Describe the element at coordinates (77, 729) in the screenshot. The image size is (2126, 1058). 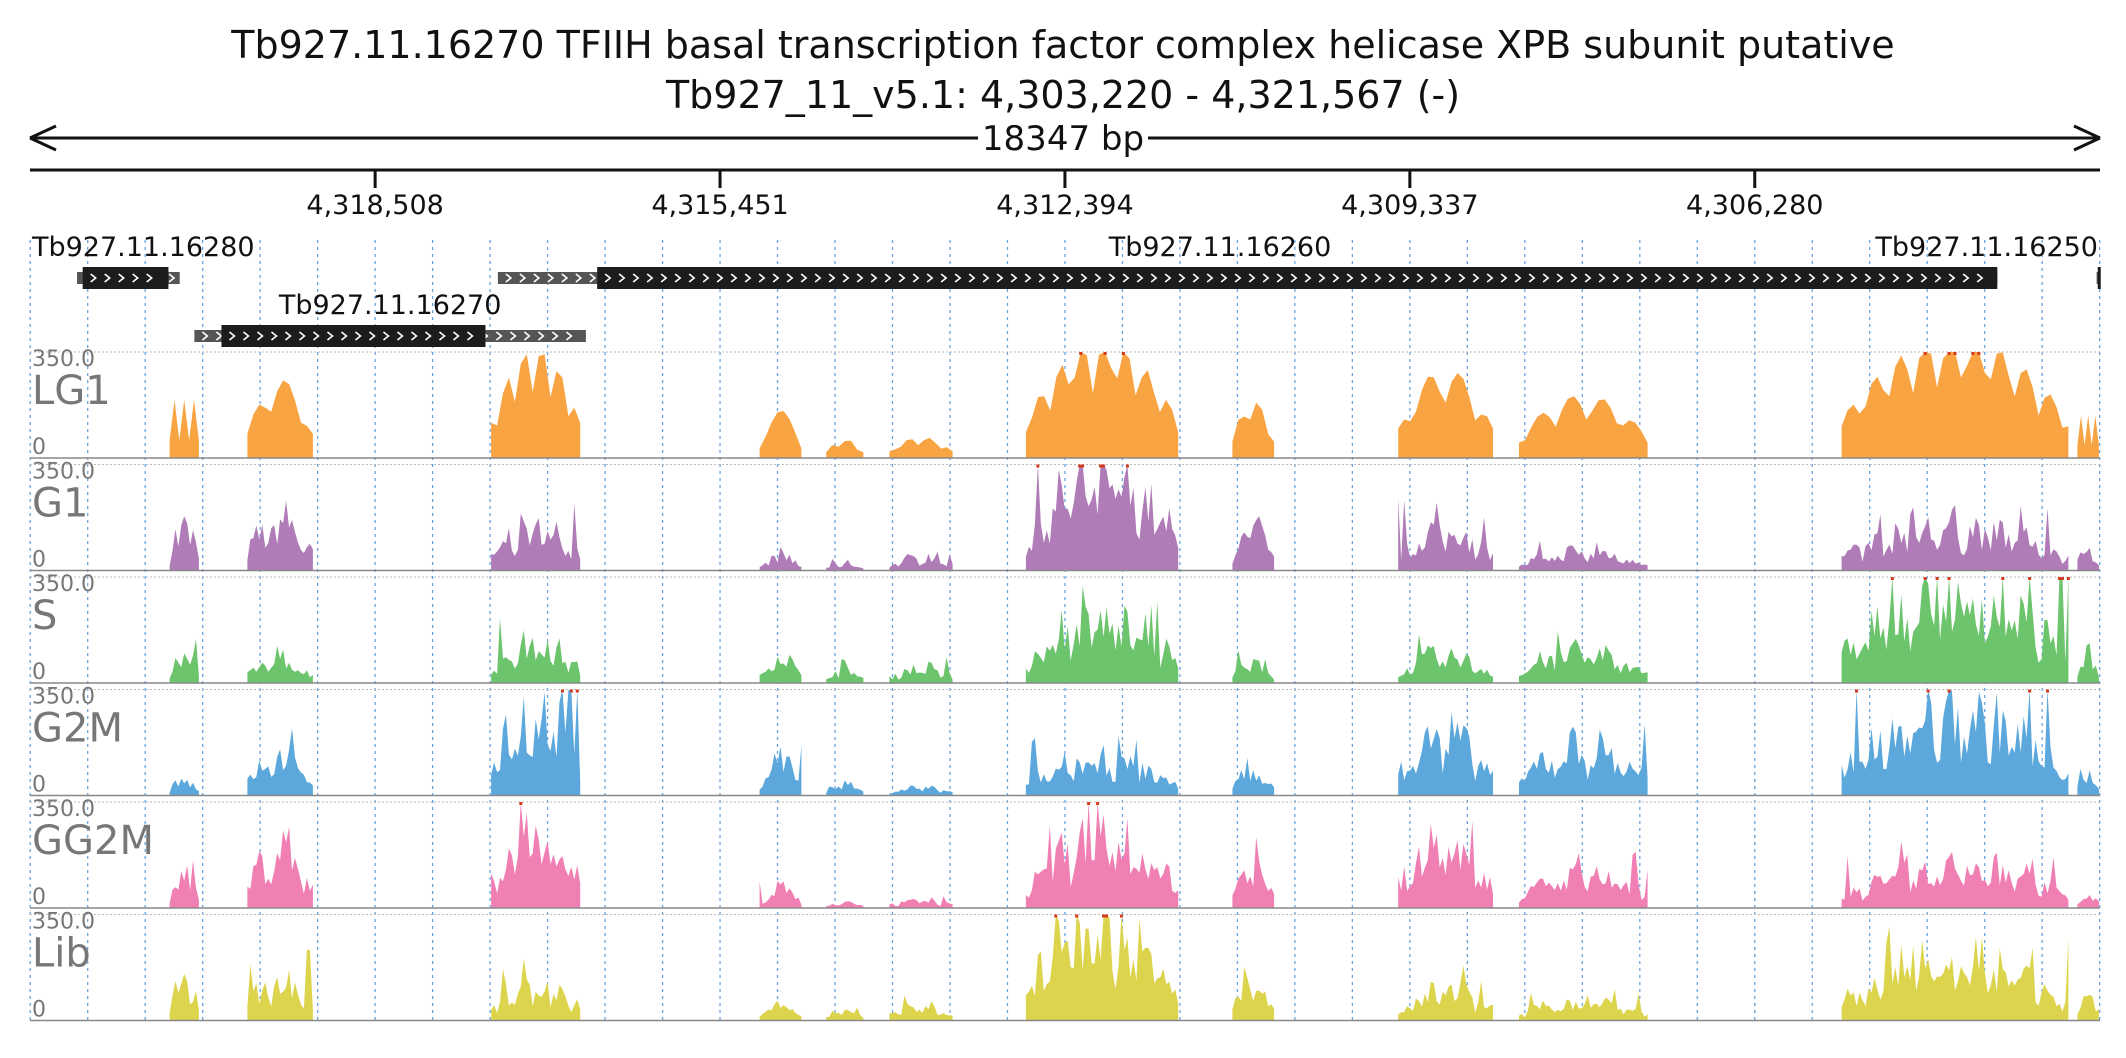
I see `track-name: G2M` at that location.